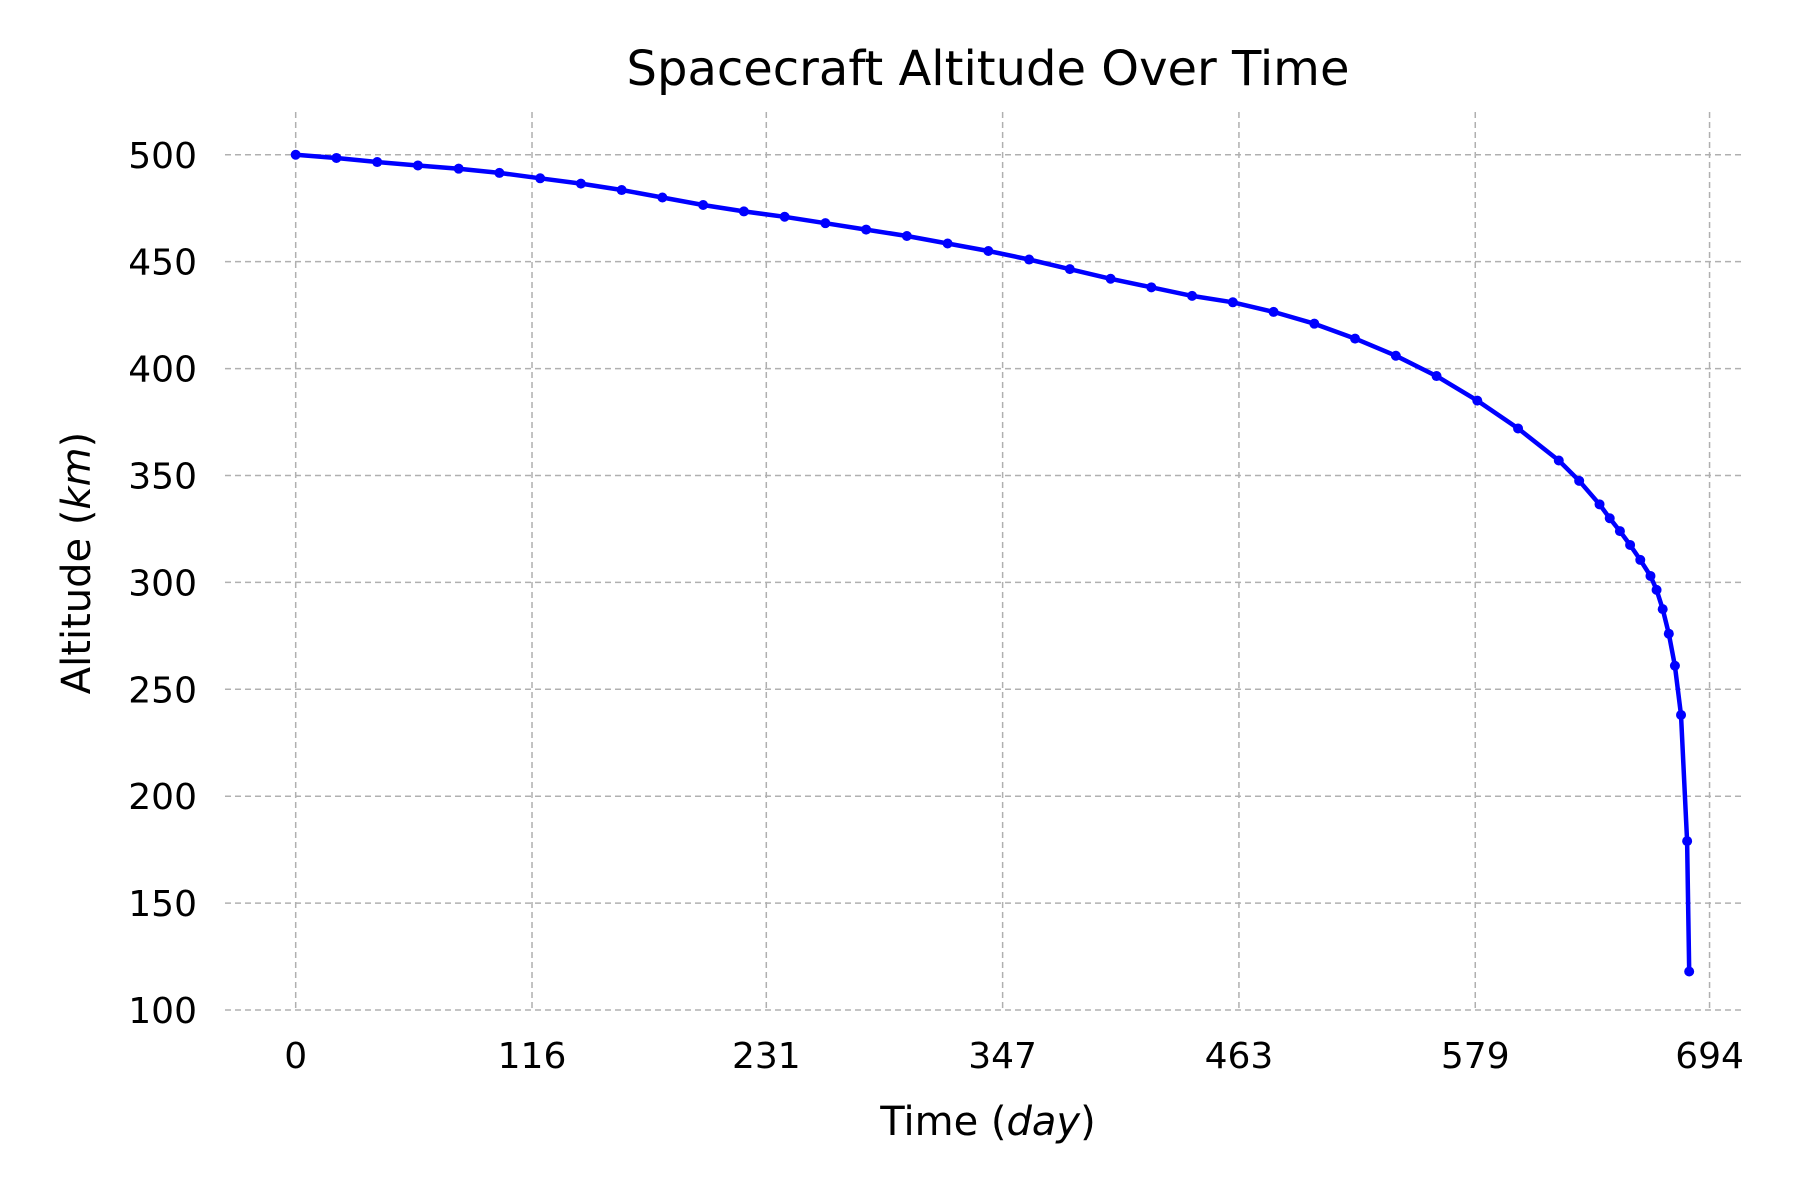 Image resolution: width=1800 pixels, height=1200 pixels. Describe the element at coordinates (1239, 1056) in the screenshot. I see `x-tick-label: 463` at that location.